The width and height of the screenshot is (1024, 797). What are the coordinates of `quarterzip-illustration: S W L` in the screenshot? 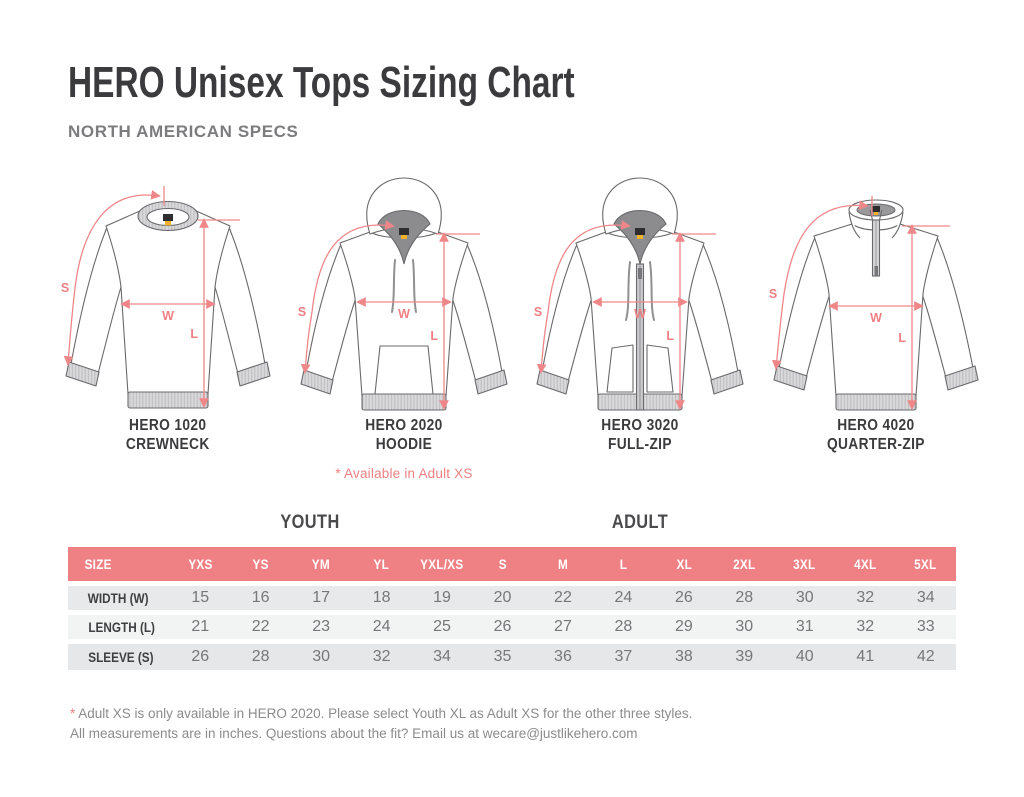 It's located at (874, 303).